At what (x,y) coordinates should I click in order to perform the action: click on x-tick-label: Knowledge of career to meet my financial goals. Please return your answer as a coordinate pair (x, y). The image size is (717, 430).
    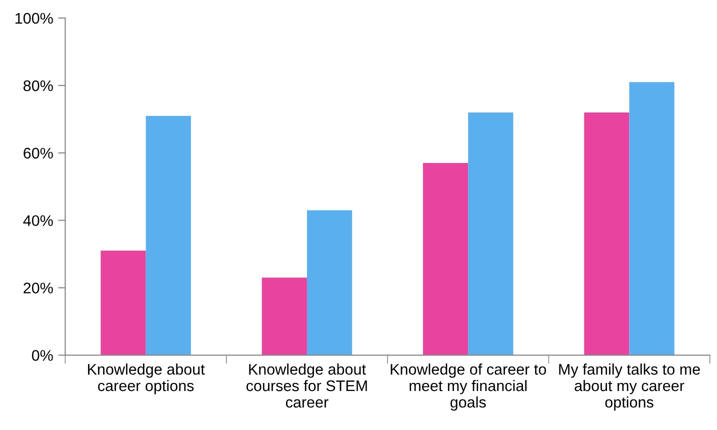
    Looking at the image, I should click on (468, 387).